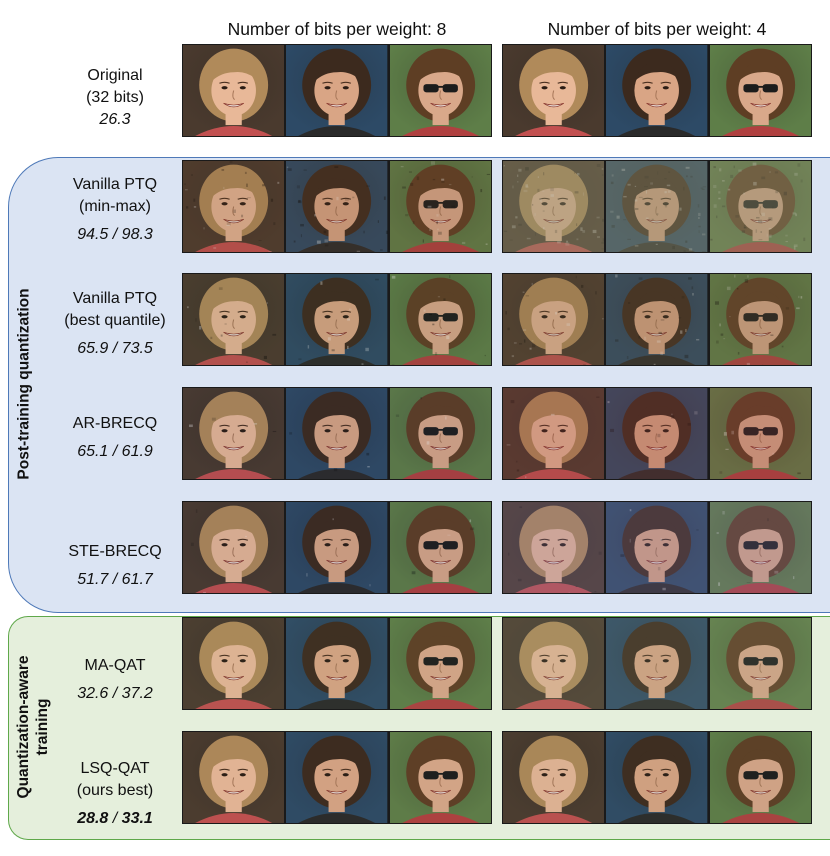 Image resolution: width=830 pixels, height=856 pixels. What do you see at coordinates (93, 451) in the screenshot?
I see `score-8bit: 65.1` at bounding box center [93, 451].